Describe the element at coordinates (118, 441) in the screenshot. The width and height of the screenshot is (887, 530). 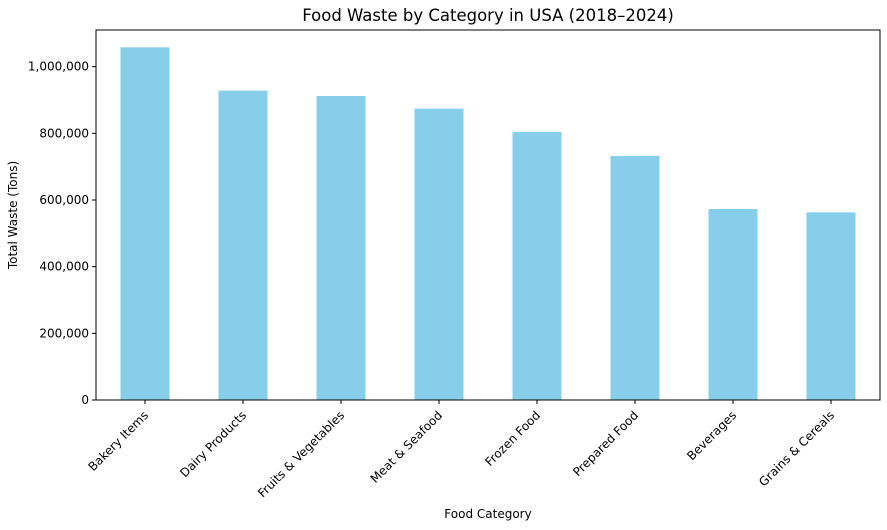
I see `x-tick-label: Bakery Items` at that location.